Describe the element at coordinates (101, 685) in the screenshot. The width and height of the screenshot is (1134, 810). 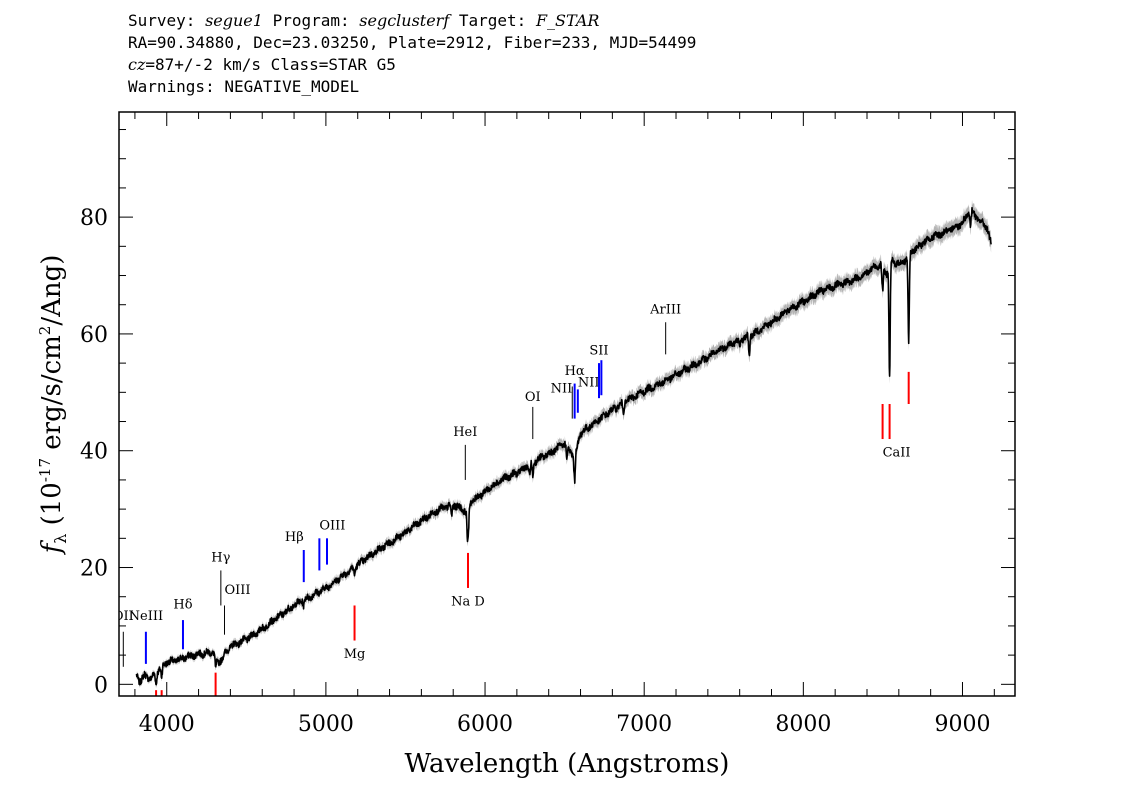
I see `y-tick-label: 0` at that location.